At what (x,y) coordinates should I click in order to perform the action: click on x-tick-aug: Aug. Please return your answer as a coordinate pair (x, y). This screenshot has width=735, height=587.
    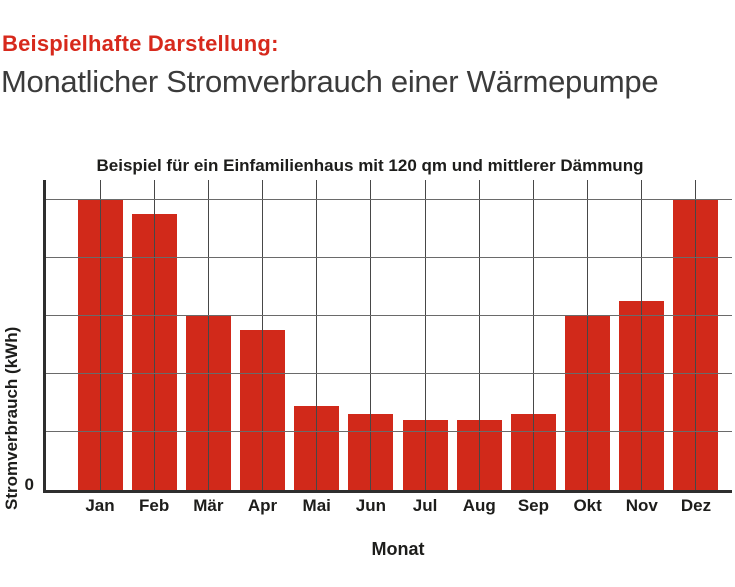
    Looking at the image, I should click on (479, 505).